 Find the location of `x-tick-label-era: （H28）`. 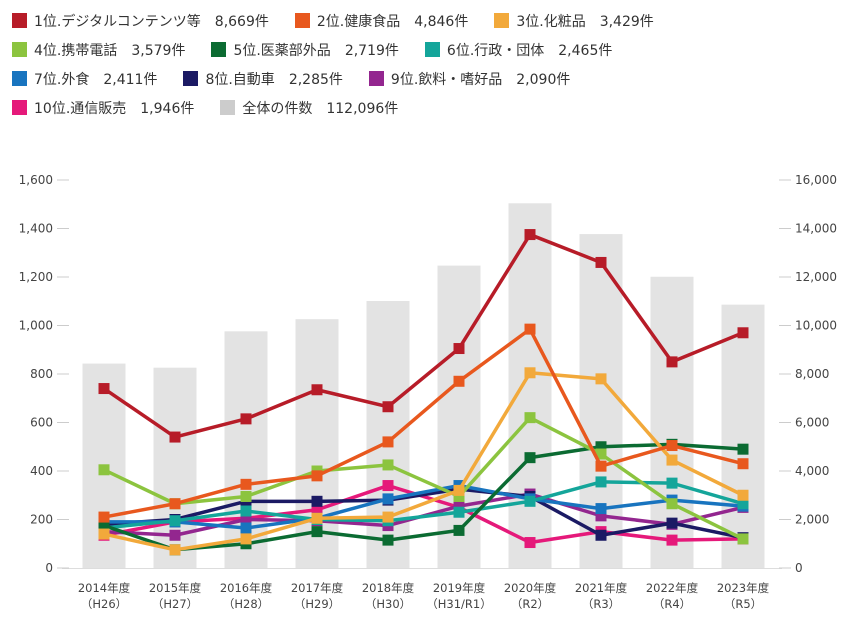

x-tick-label-era: （H28） is located at coordinates (246, 604).